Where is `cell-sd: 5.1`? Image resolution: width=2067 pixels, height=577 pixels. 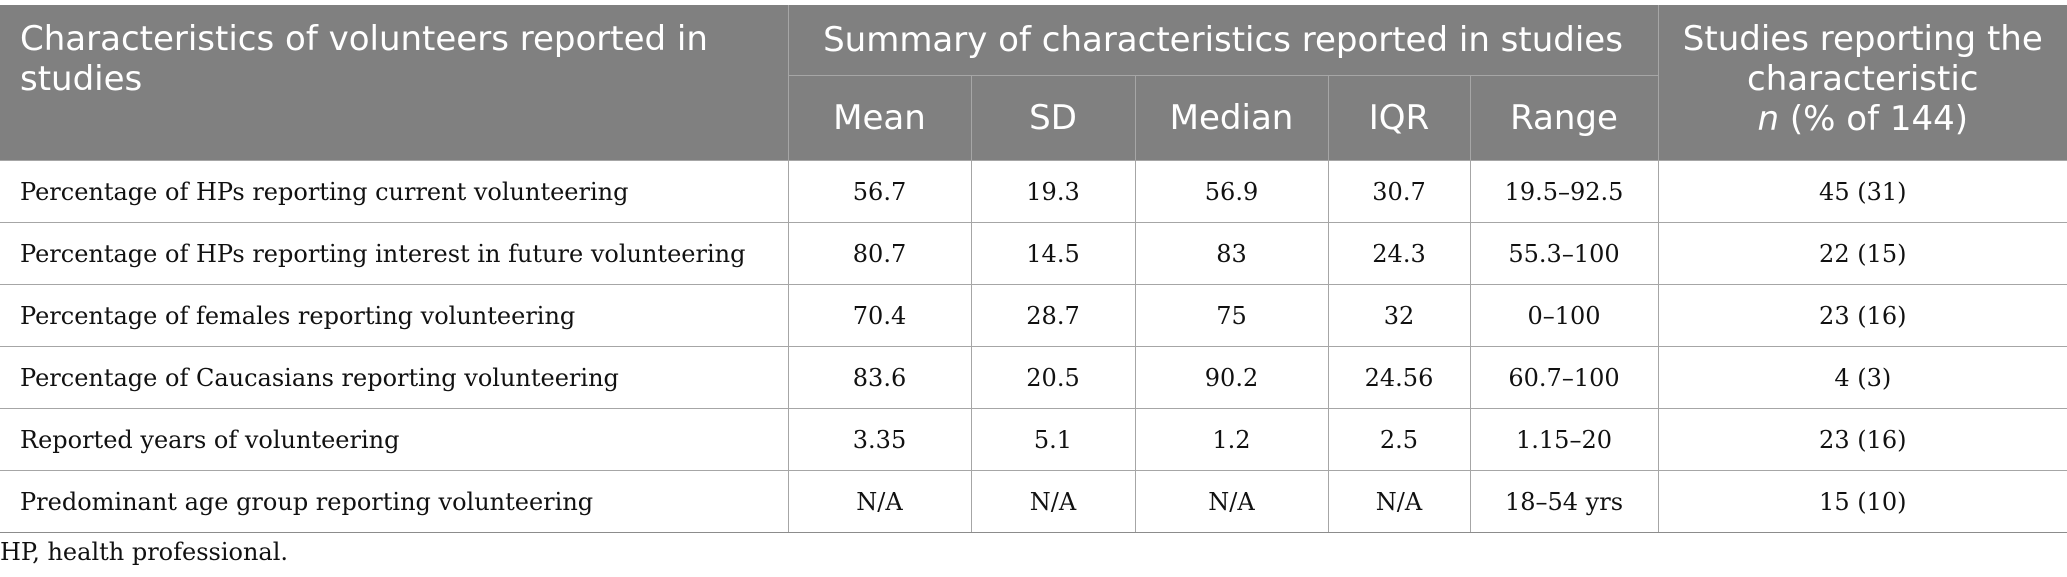 cell-sd: 5.1 is located at coordinates (1053, 439).